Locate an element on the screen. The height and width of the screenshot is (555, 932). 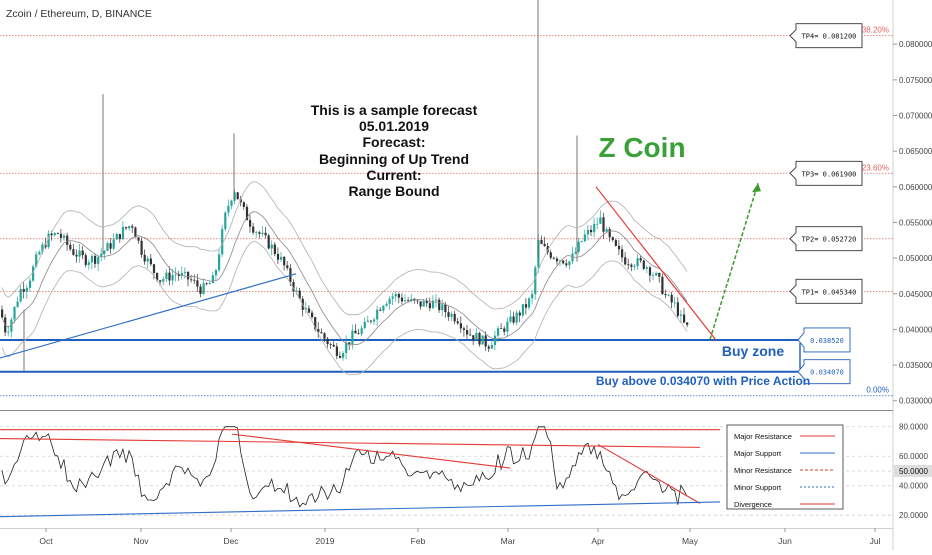
time-axis-label: 2019 is located at coordinates (325, 541).